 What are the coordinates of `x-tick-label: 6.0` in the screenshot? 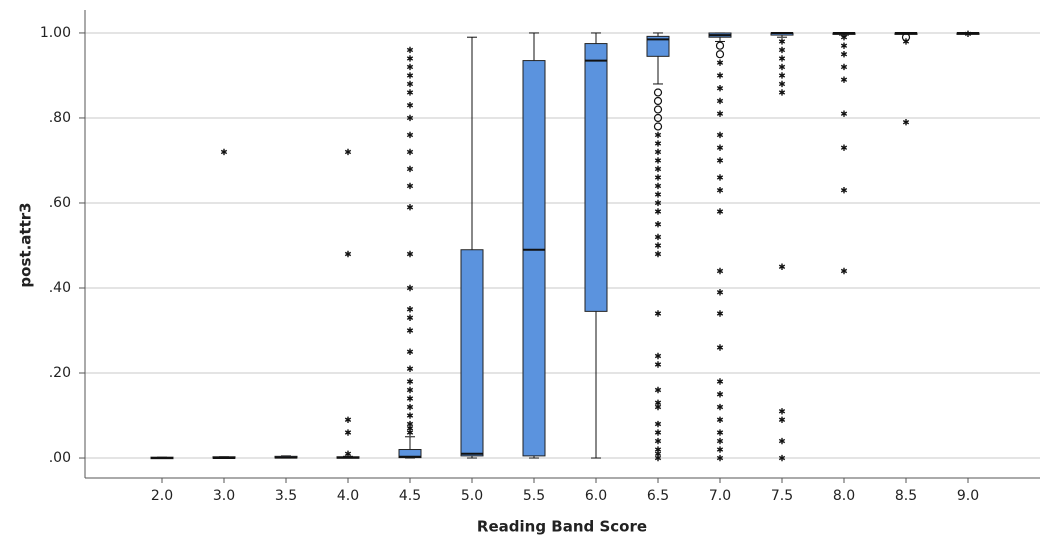 It's located at (596, 496).